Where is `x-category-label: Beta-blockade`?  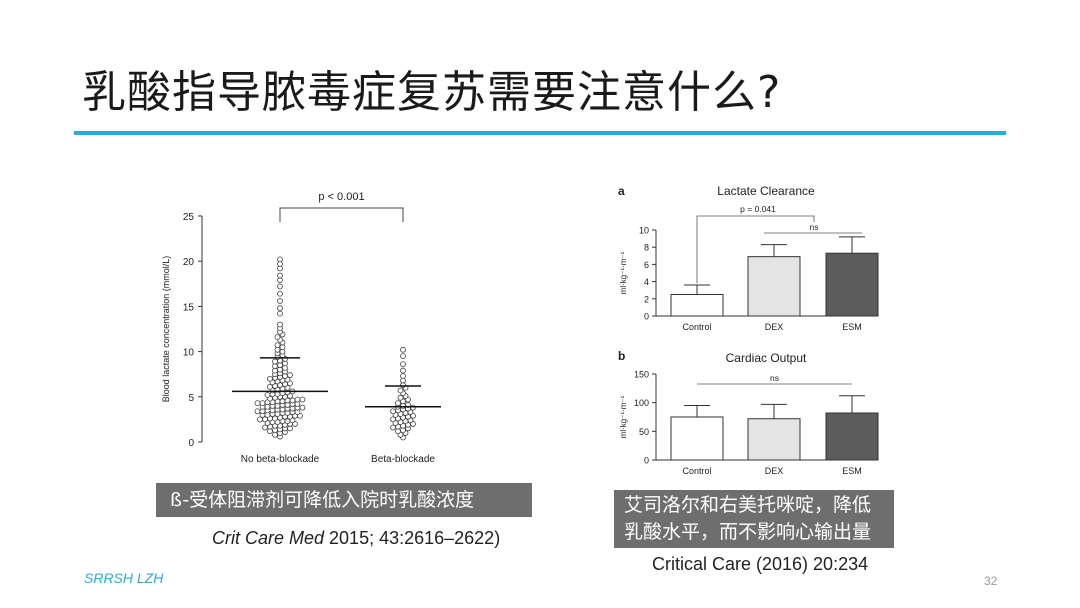 x-category-label: Beta-blockade is located at coordinates (403, 459).